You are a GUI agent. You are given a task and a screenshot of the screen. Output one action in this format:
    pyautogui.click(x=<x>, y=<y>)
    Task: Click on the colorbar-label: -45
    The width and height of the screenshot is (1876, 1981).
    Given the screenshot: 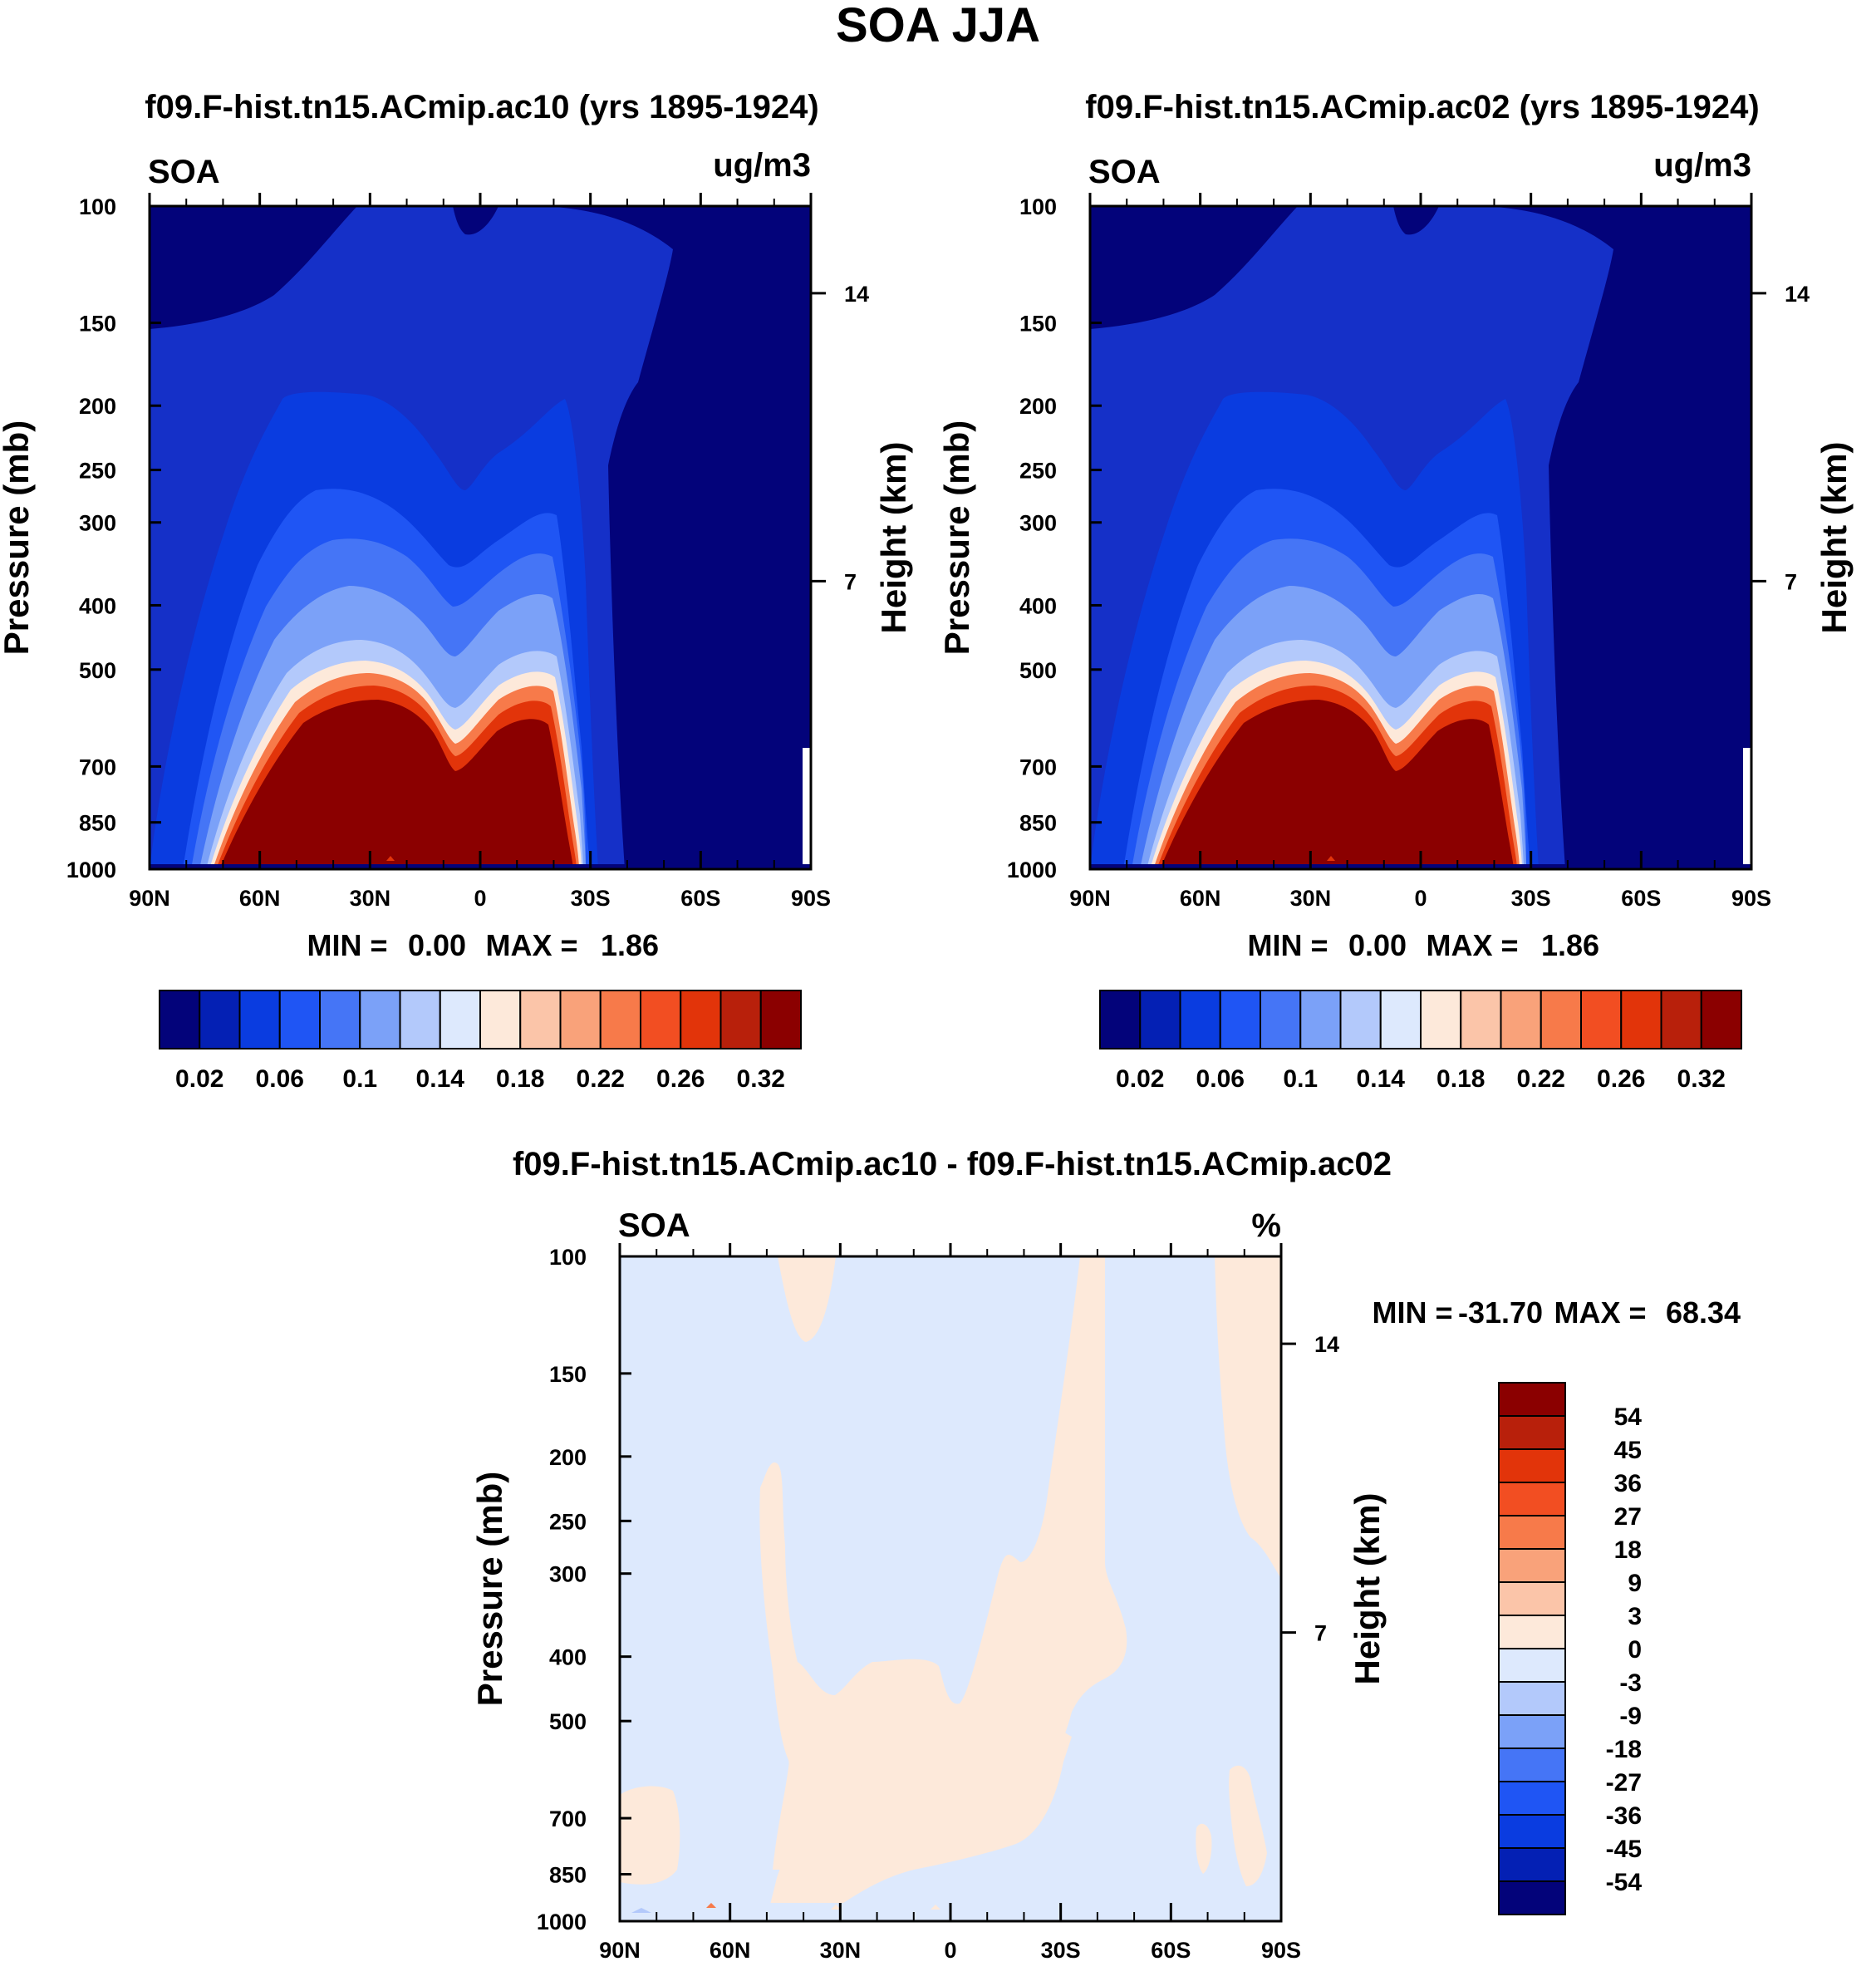 What is the action you would take?
    pyautogui.click(x=1624, y=1849)
    